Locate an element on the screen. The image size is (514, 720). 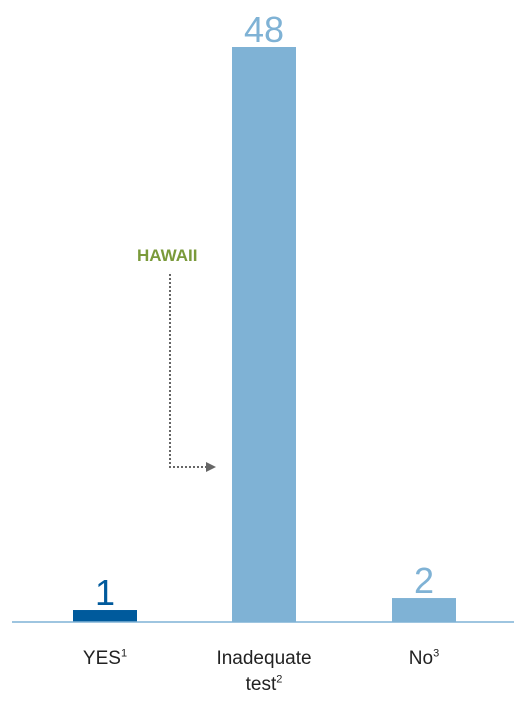
footnote-marker: 1 is located at coordinates (124, 653).